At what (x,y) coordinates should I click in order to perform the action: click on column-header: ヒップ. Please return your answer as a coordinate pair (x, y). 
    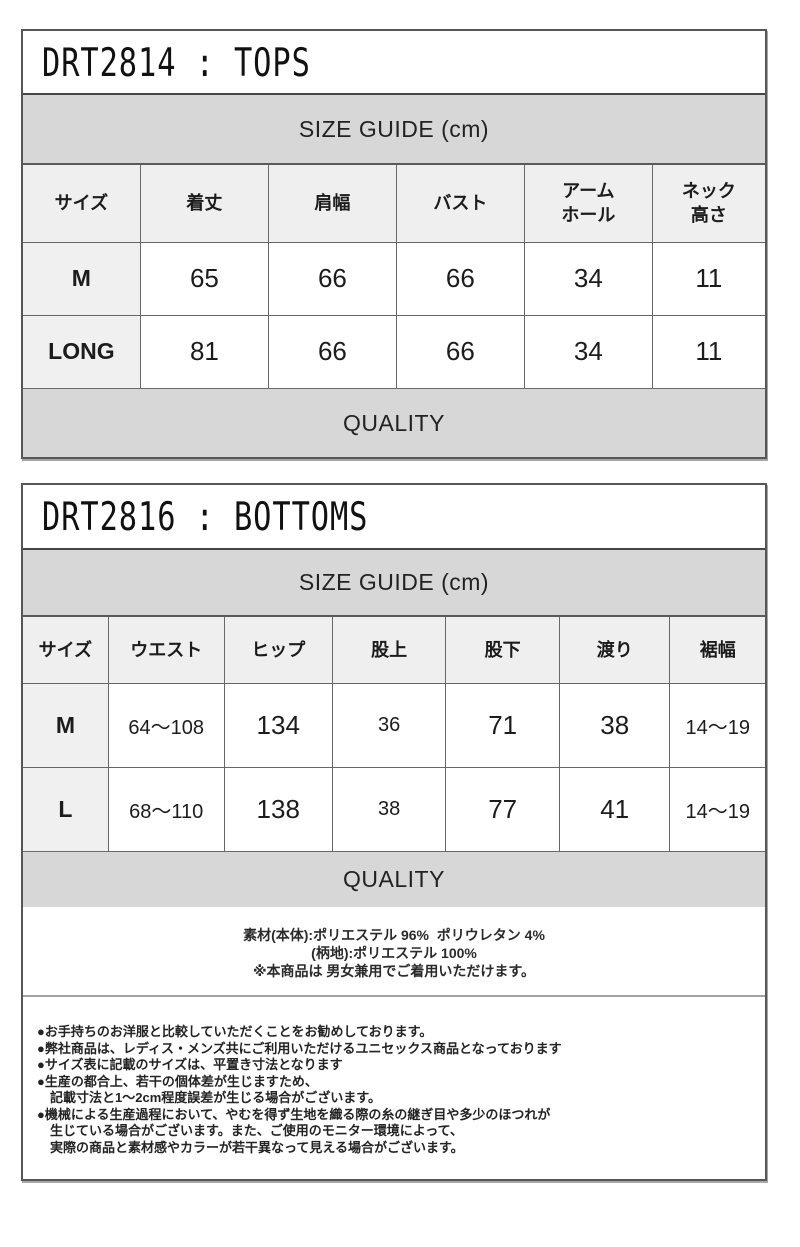
    Looking at the image, I should click on (278, 650).